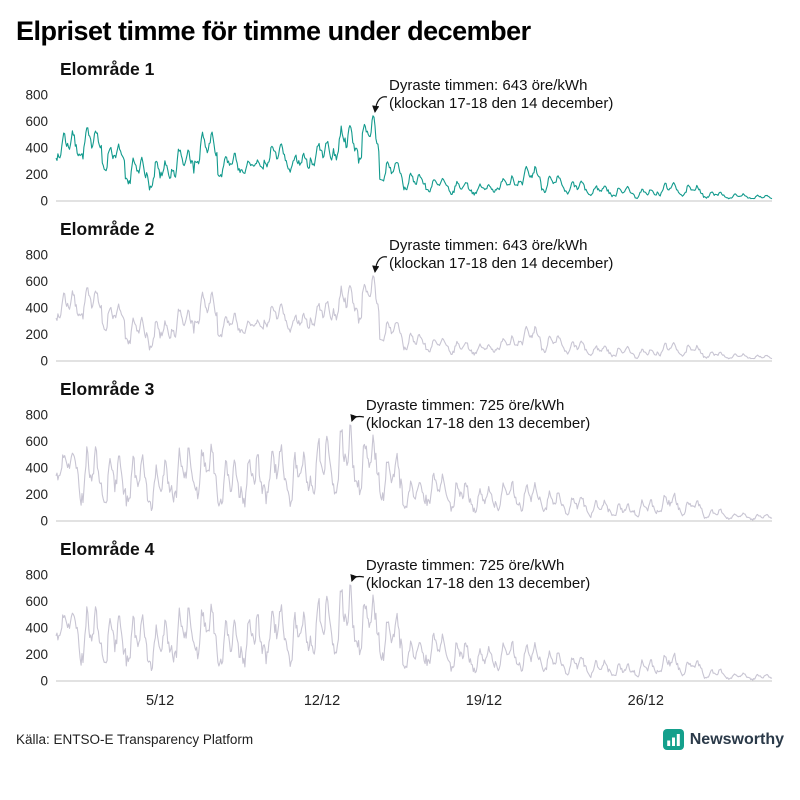 The height and width of the screenshot is (800, 800). Describe the element at coordinates (160, 701) in the screenshot. I see `svg-text: 5/12` at that location.